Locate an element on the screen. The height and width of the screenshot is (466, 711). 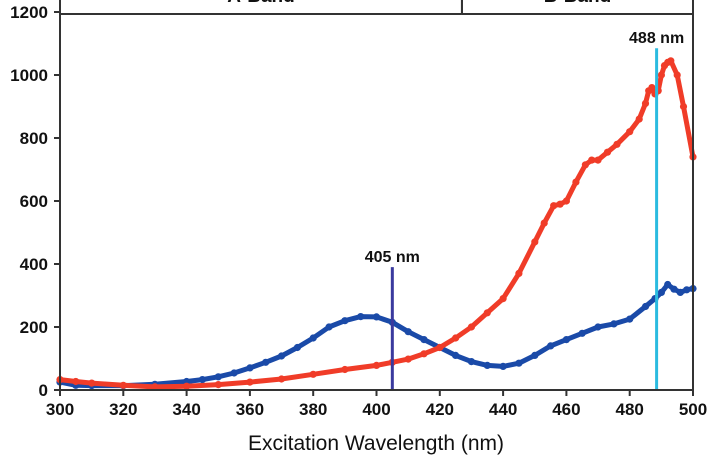
x-tick-label: 480 is located at coordinates (630, 409).